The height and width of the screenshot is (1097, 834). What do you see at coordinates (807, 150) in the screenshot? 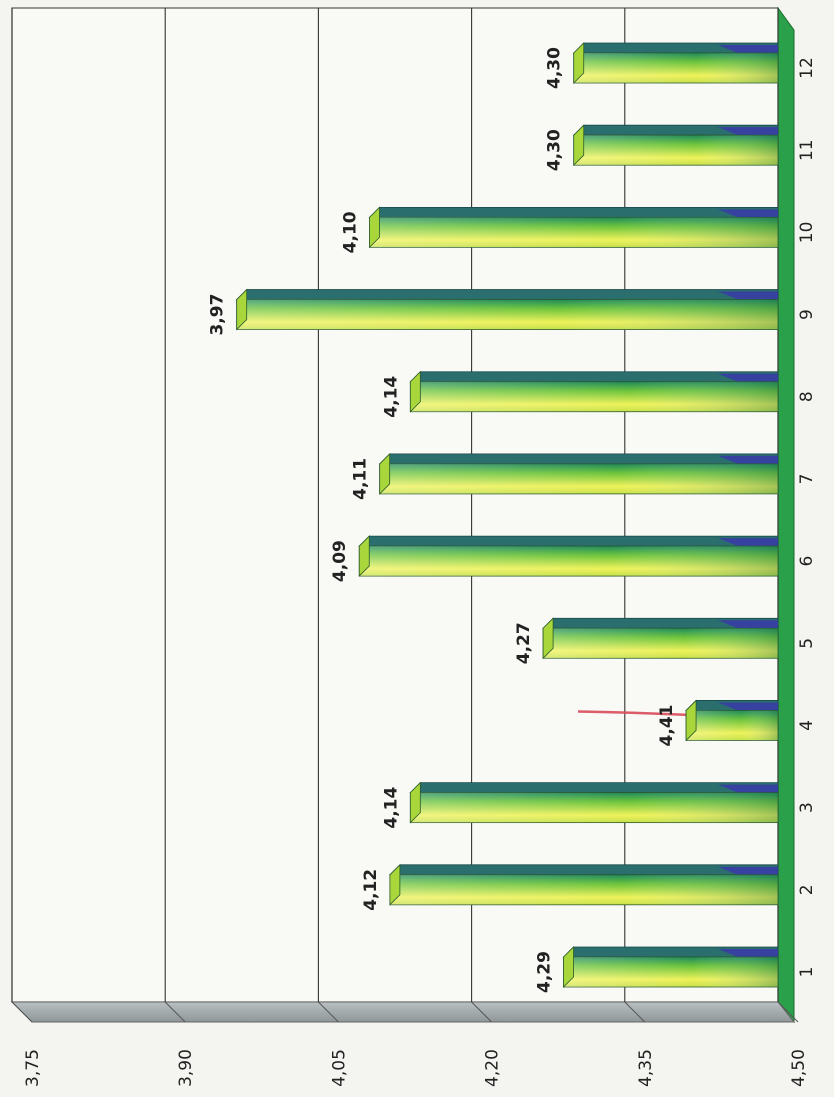
I see `category-tick-label: 11` at bounding box center [807, 150].